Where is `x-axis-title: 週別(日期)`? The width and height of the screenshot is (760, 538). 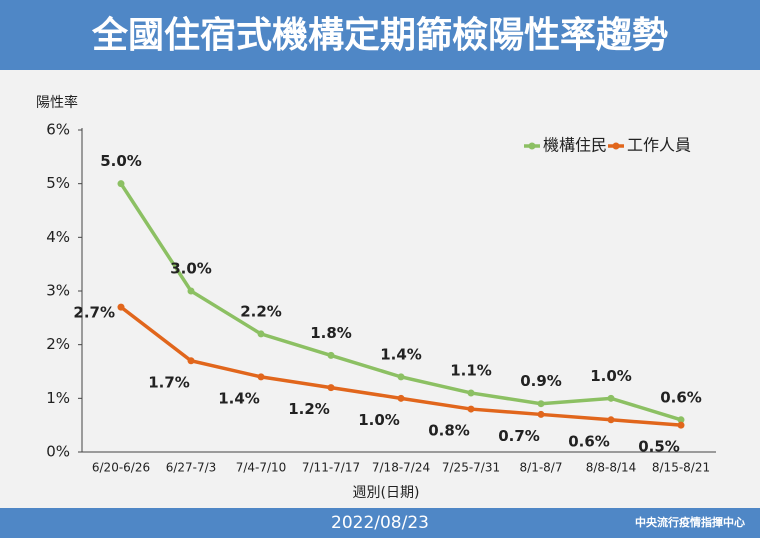
x-axis-title: 週別(日期) is located at coordinates (386, 493).